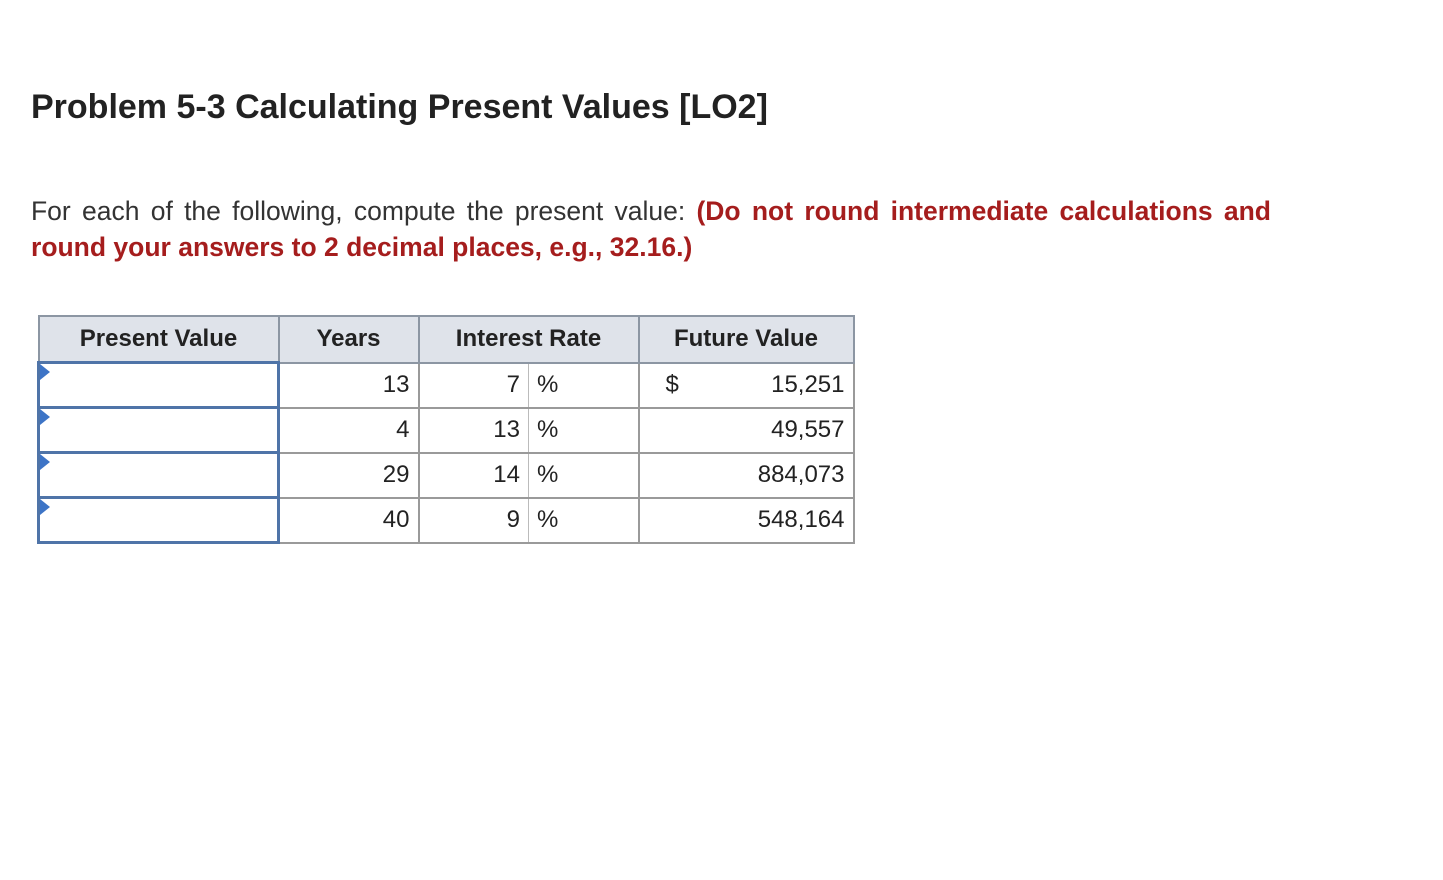 The image size is (1443, 880). Describe the element at coordinates (746, 339) in the screenshot. I see `header-future-value: Future Value` at that location.